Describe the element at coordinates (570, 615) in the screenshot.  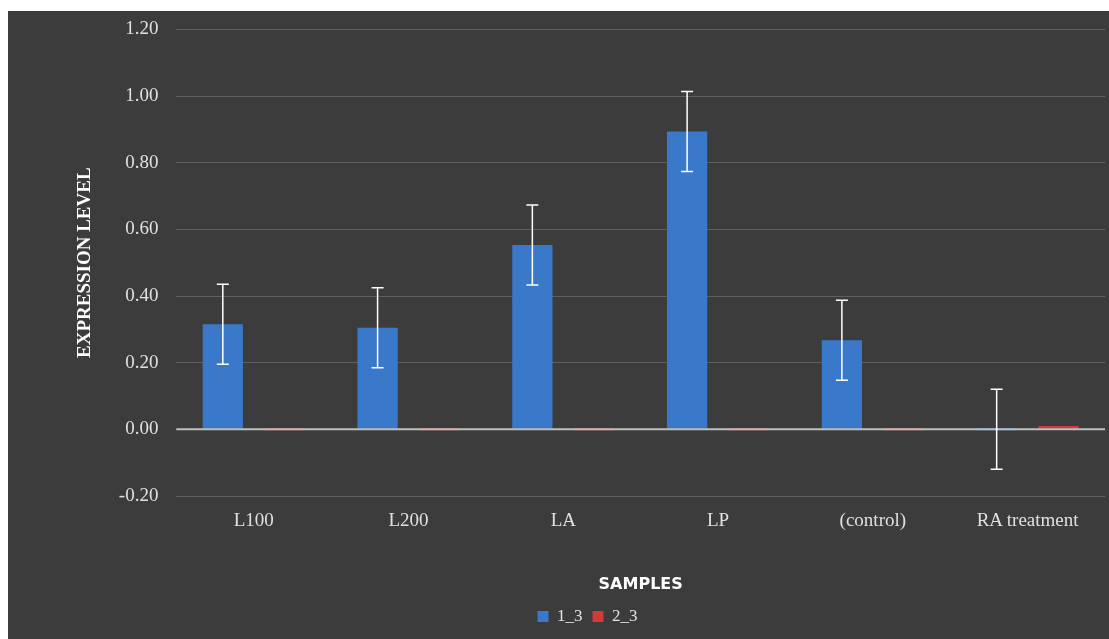
I see `legend-label: 1_3` at that location.